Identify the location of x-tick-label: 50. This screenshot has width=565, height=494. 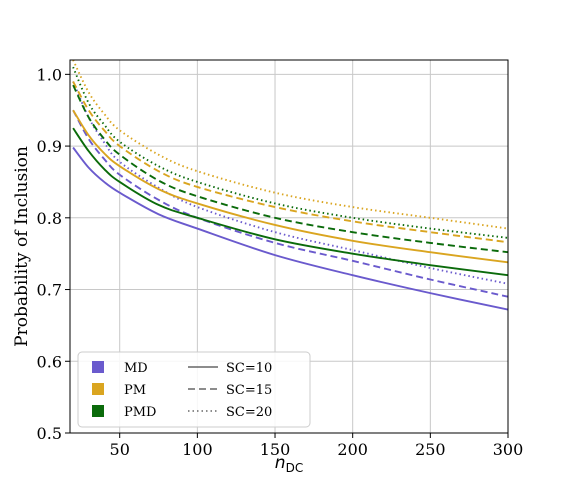
(120, 449).